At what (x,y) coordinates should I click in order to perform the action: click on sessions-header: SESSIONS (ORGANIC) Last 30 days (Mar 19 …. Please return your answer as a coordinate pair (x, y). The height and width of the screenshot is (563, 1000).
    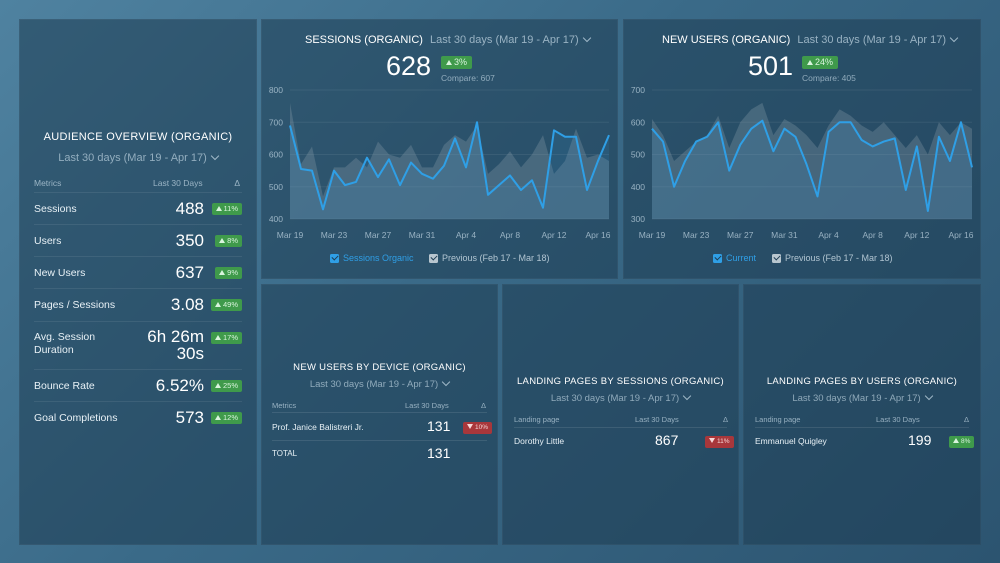
    Looking at the image, I should click on (448, 39).